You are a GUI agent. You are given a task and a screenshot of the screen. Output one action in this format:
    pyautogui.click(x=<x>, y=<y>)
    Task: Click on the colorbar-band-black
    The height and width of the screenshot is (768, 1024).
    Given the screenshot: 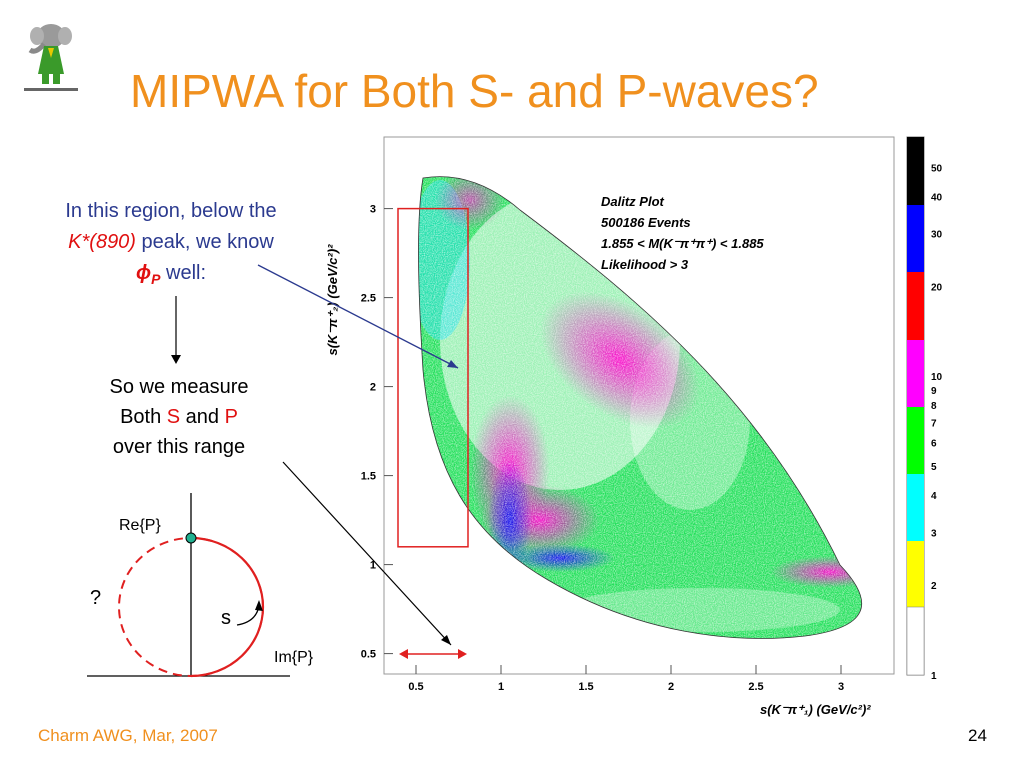 What is the action you would take?
    pyautogui.click(x=915, y=171)
    